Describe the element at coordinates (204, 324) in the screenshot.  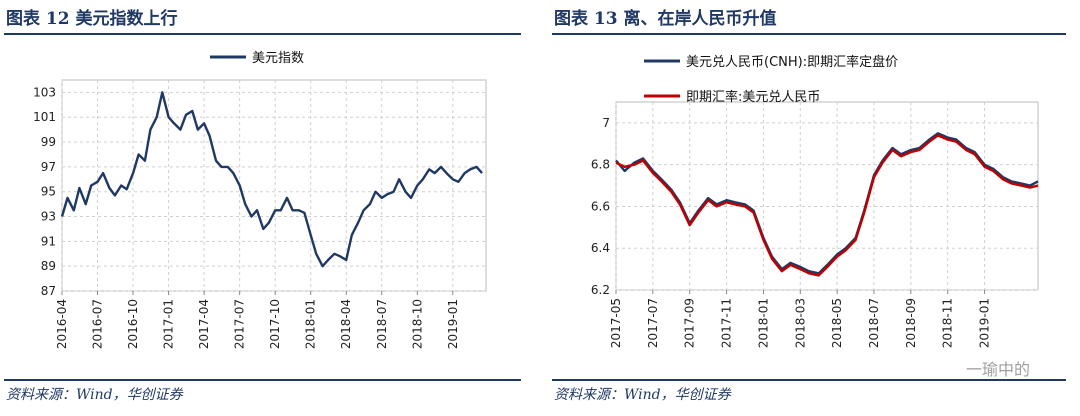
I see `x-tick-label: 2017-04` at that location.